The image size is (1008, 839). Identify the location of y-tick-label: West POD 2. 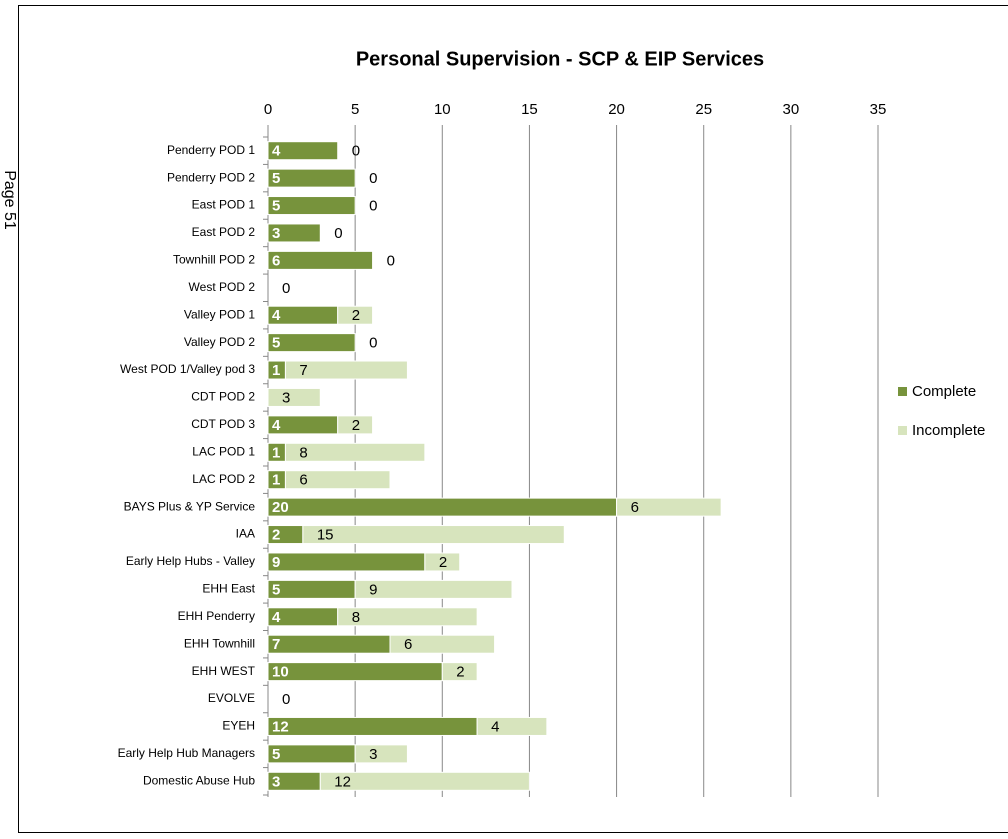
(222, 287).